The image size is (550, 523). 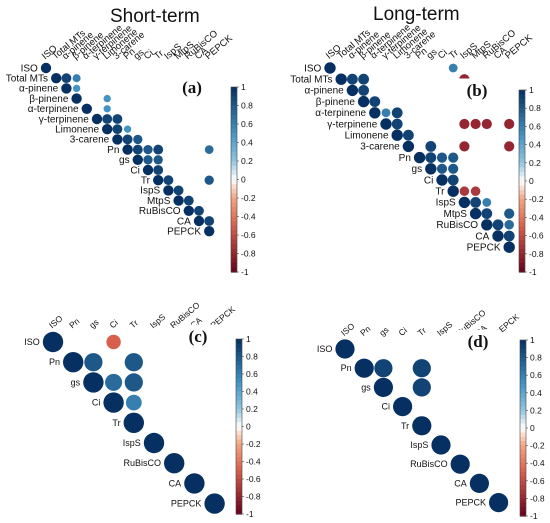 What do you see at coordinates (117, 129) in the screenshot?
I see `corr-circle-limonene-3-carene` at bounding box center [117, 129].